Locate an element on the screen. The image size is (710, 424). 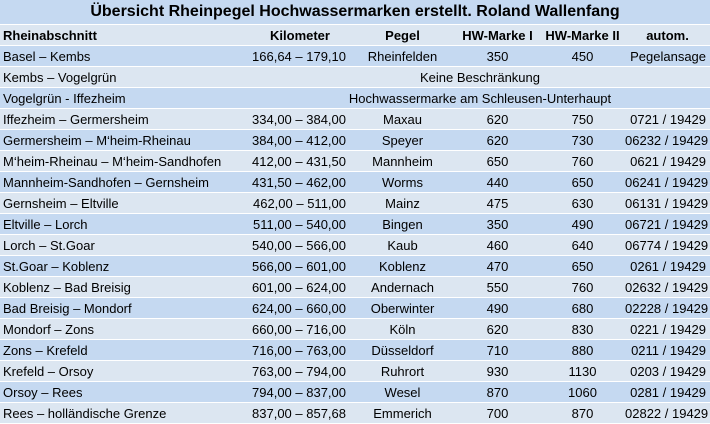
cell-abschnitt: Vogelgrün - Iffezheim is located at coordinates (125, 98).